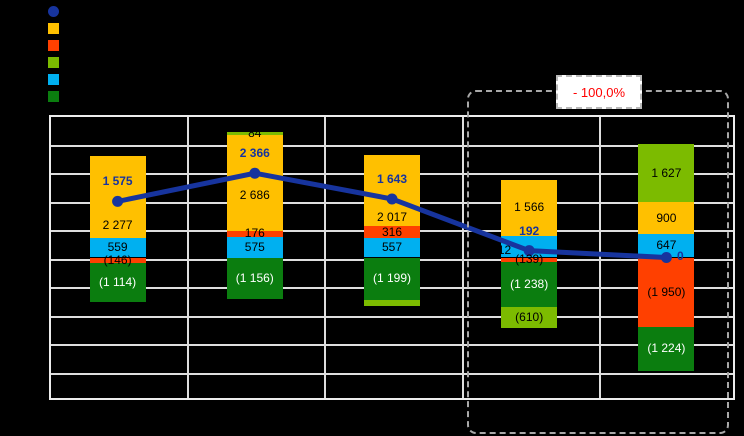 This screenshot has height=436, width=744. Describe the element at coordinates (53, 62) in the screenshot. I see `light-green-series-legend-marker` at that location.